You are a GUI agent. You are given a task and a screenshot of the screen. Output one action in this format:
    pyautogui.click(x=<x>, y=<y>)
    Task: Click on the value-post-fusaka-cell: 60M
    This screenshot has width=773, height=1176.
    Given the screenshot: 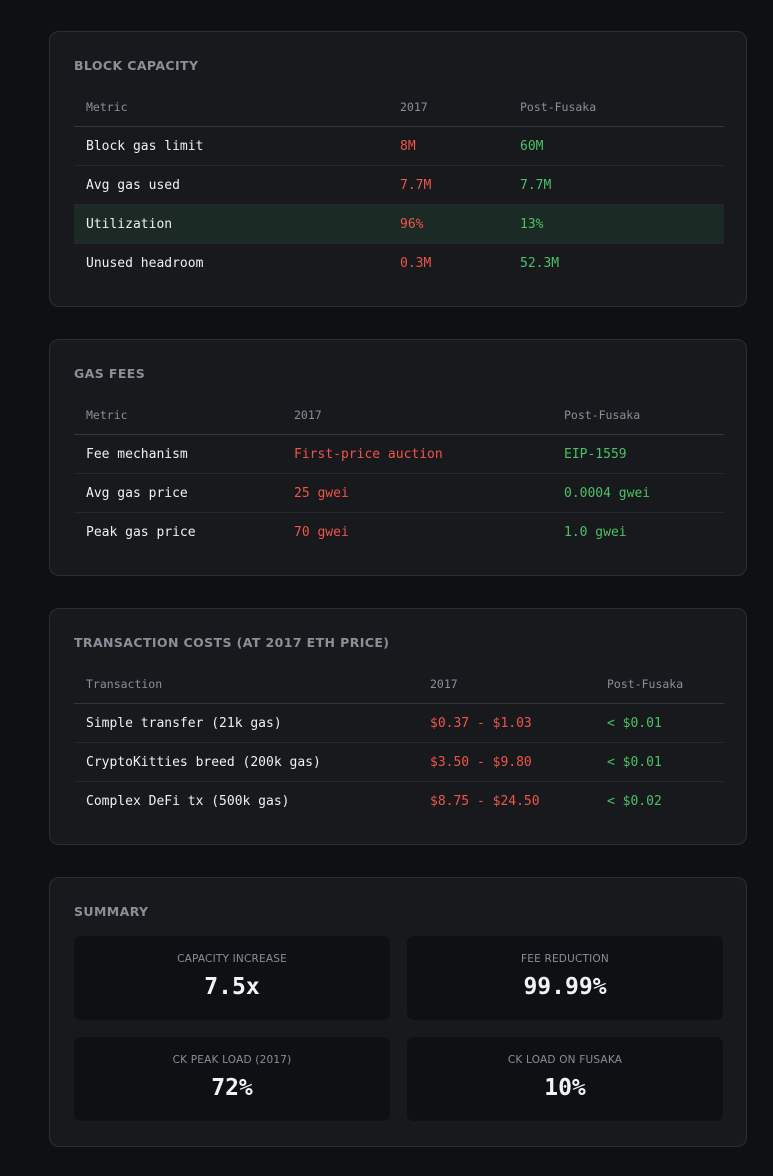 What is the action you would take?
    pyautogui.click(x=616, y=146)
    